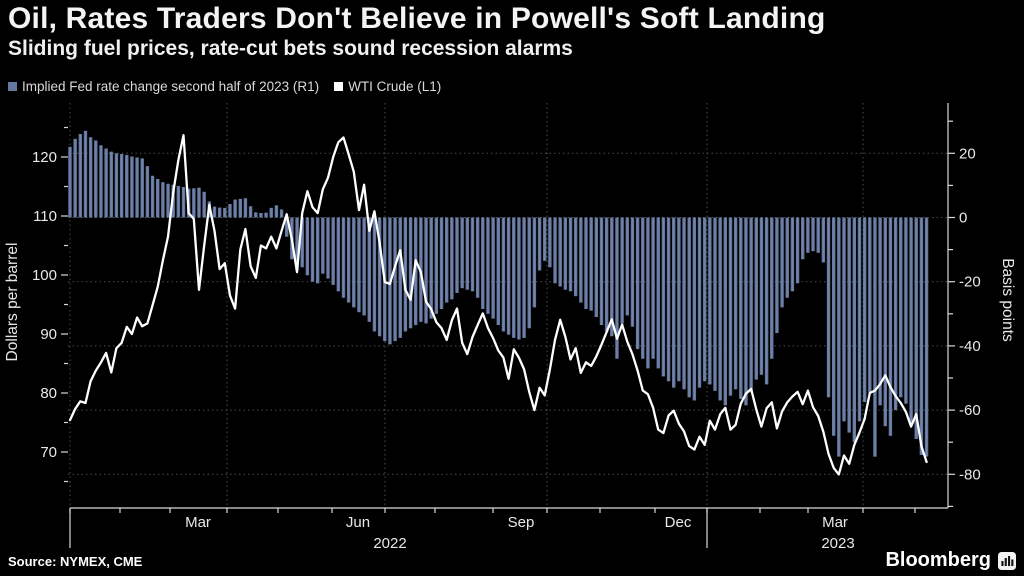  I want to click on left-axis-title: Dollars per barrel, so click(12, 302).